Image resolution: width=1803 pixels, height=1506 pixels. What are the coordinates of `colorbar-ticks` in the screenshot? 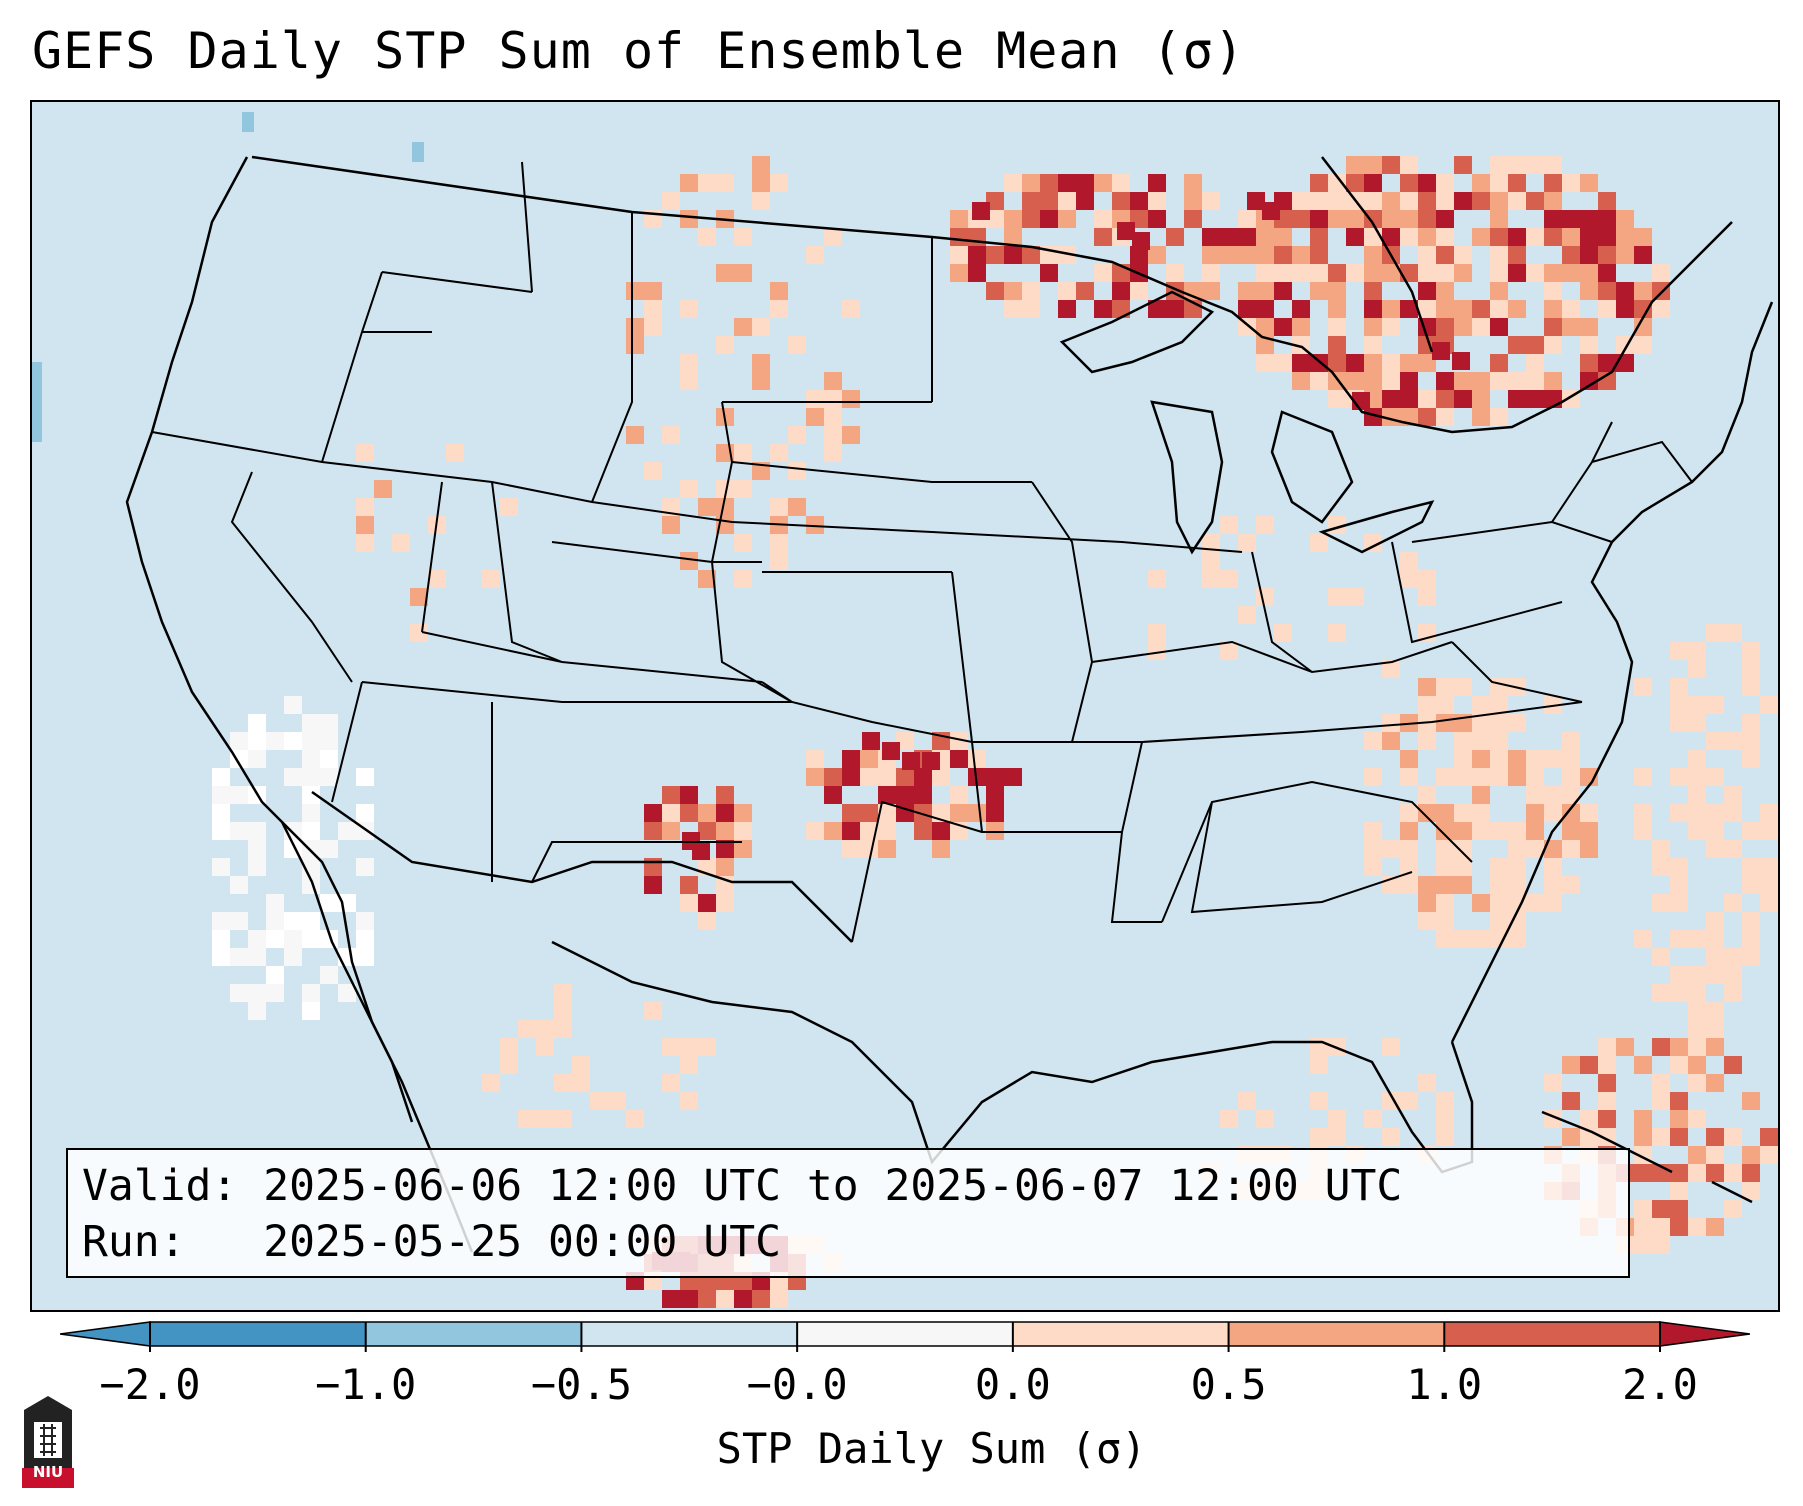 It's located at (905, 1337).